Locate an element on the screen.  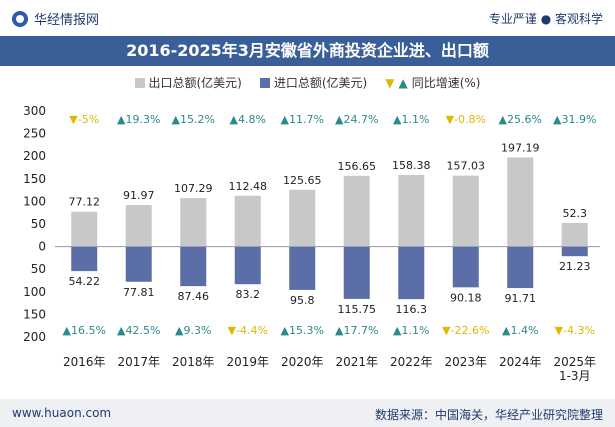
export-value-label: 91.97 is located at coordinates (139, 195).